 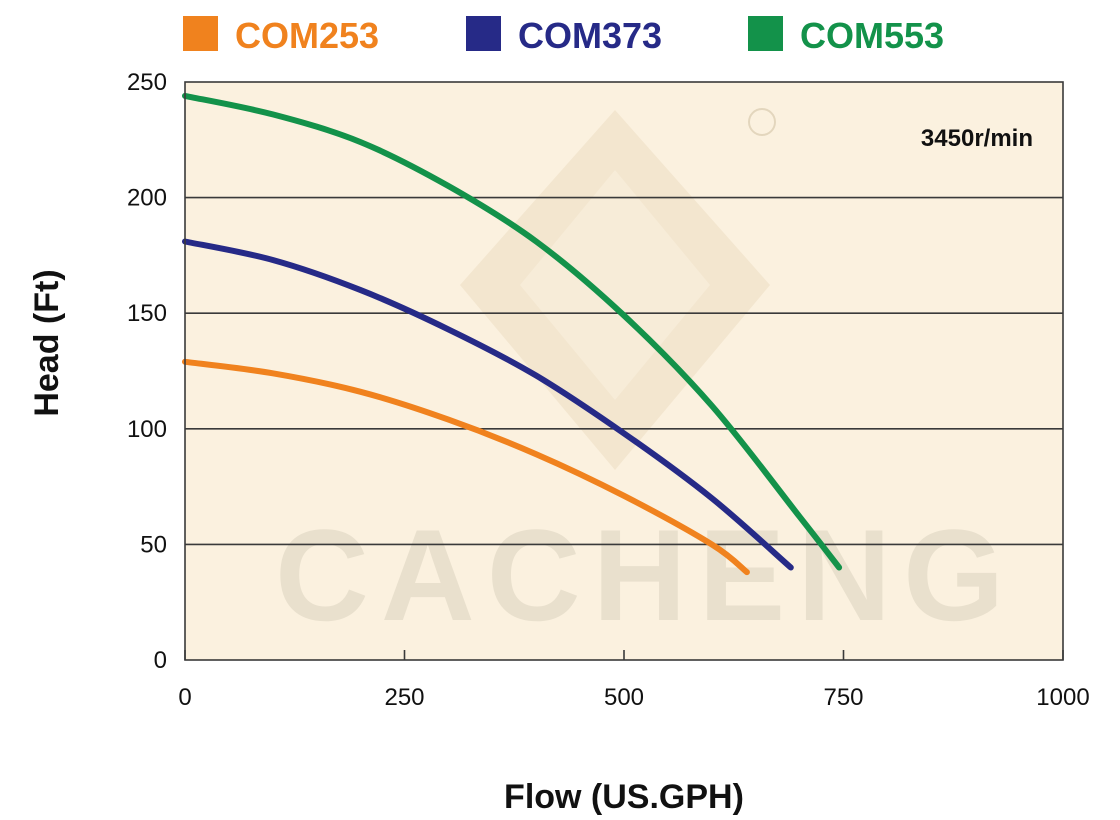 I want to click on legend-label-com253: COM253, so click(x=307, y=35).